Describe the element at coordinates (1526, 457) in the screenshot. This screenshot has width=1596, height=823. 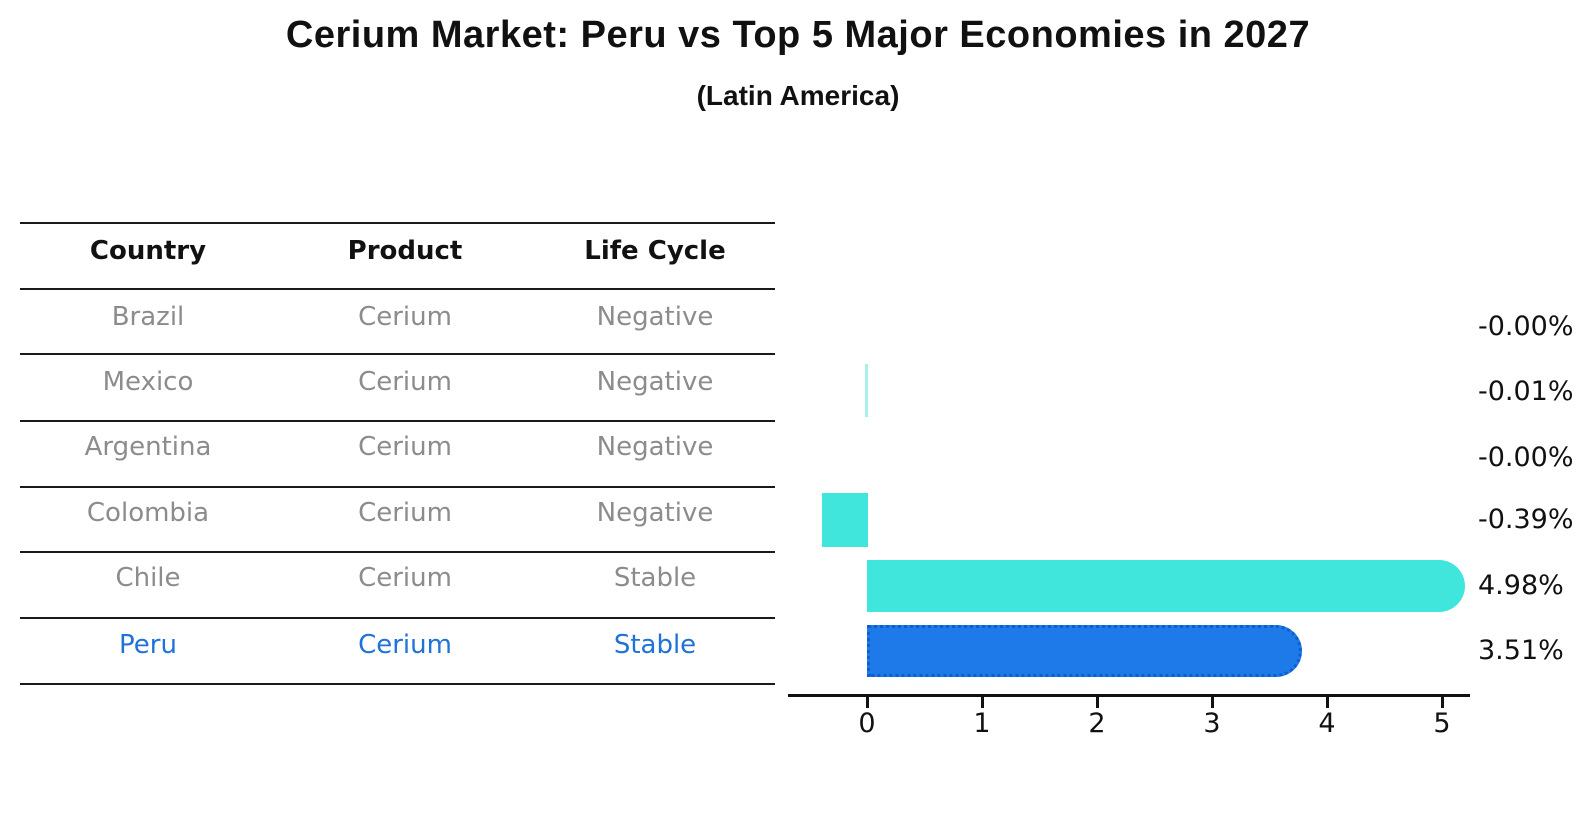
I see `value-label-argentina: -0.00%` at that location.